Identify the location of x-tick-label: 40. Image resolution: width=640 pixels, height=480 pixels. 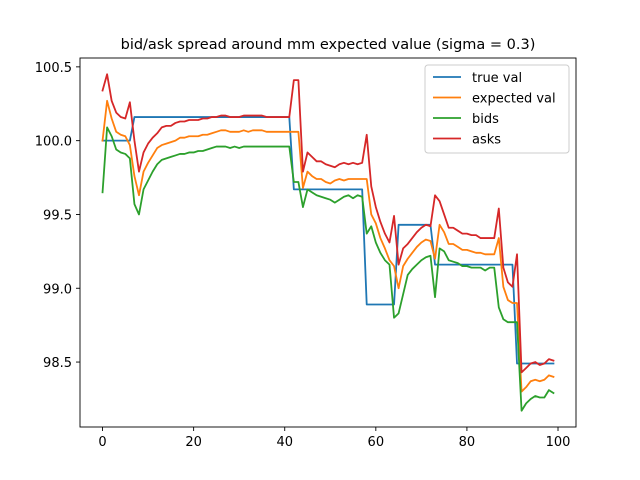
(284, 442).